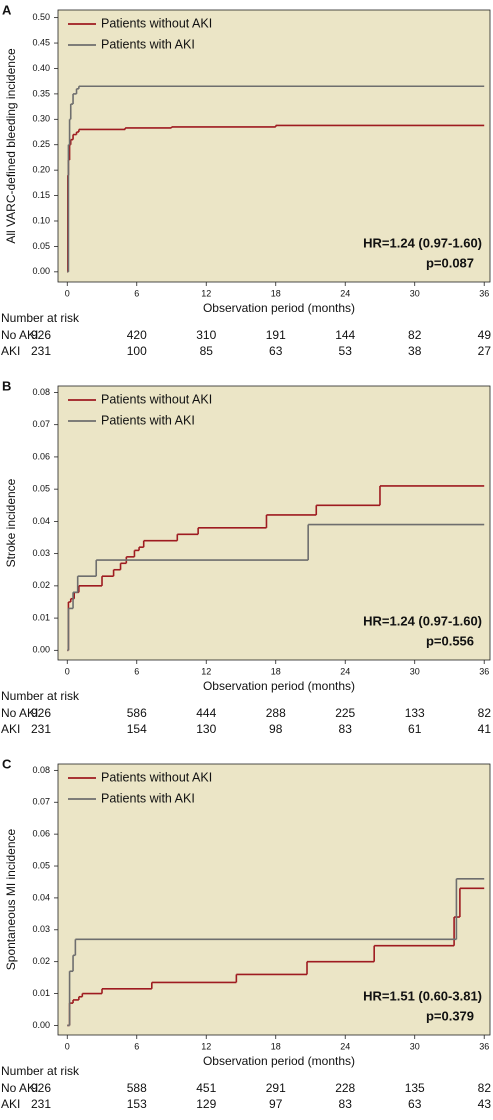  Describe the element at coordinates (422, 995) in the screenshot. I see `annotation: HR=1.51 (0.60-3.81)` at that location.